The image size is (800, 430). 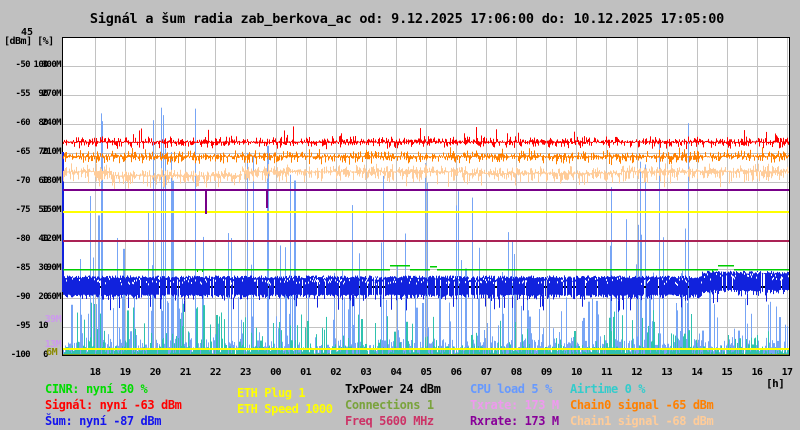 I want to click on y-axis-row: -75 50 150M, so click(x=31, y=210).